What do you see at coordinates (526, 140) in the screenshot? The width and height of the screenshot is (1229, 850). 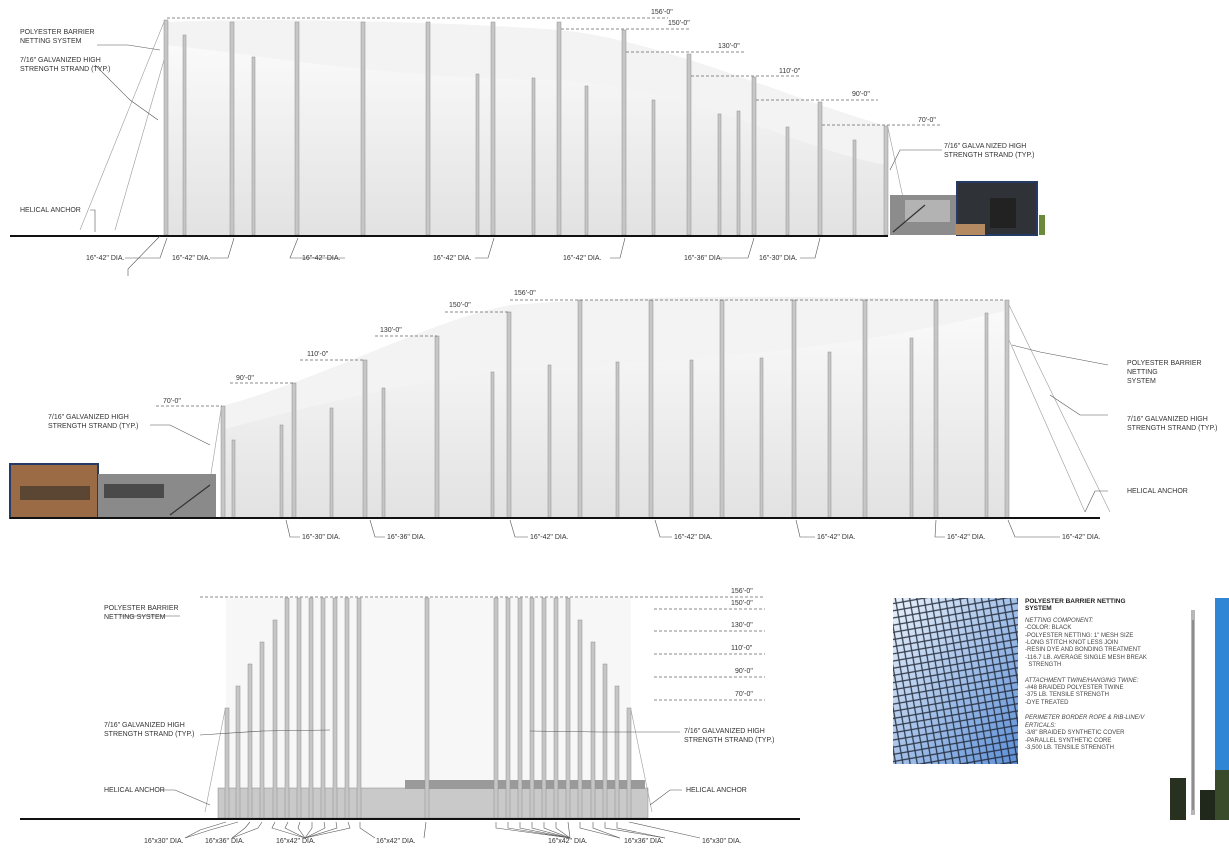 I see `top-net-lower` at bounding box center [526, 140].